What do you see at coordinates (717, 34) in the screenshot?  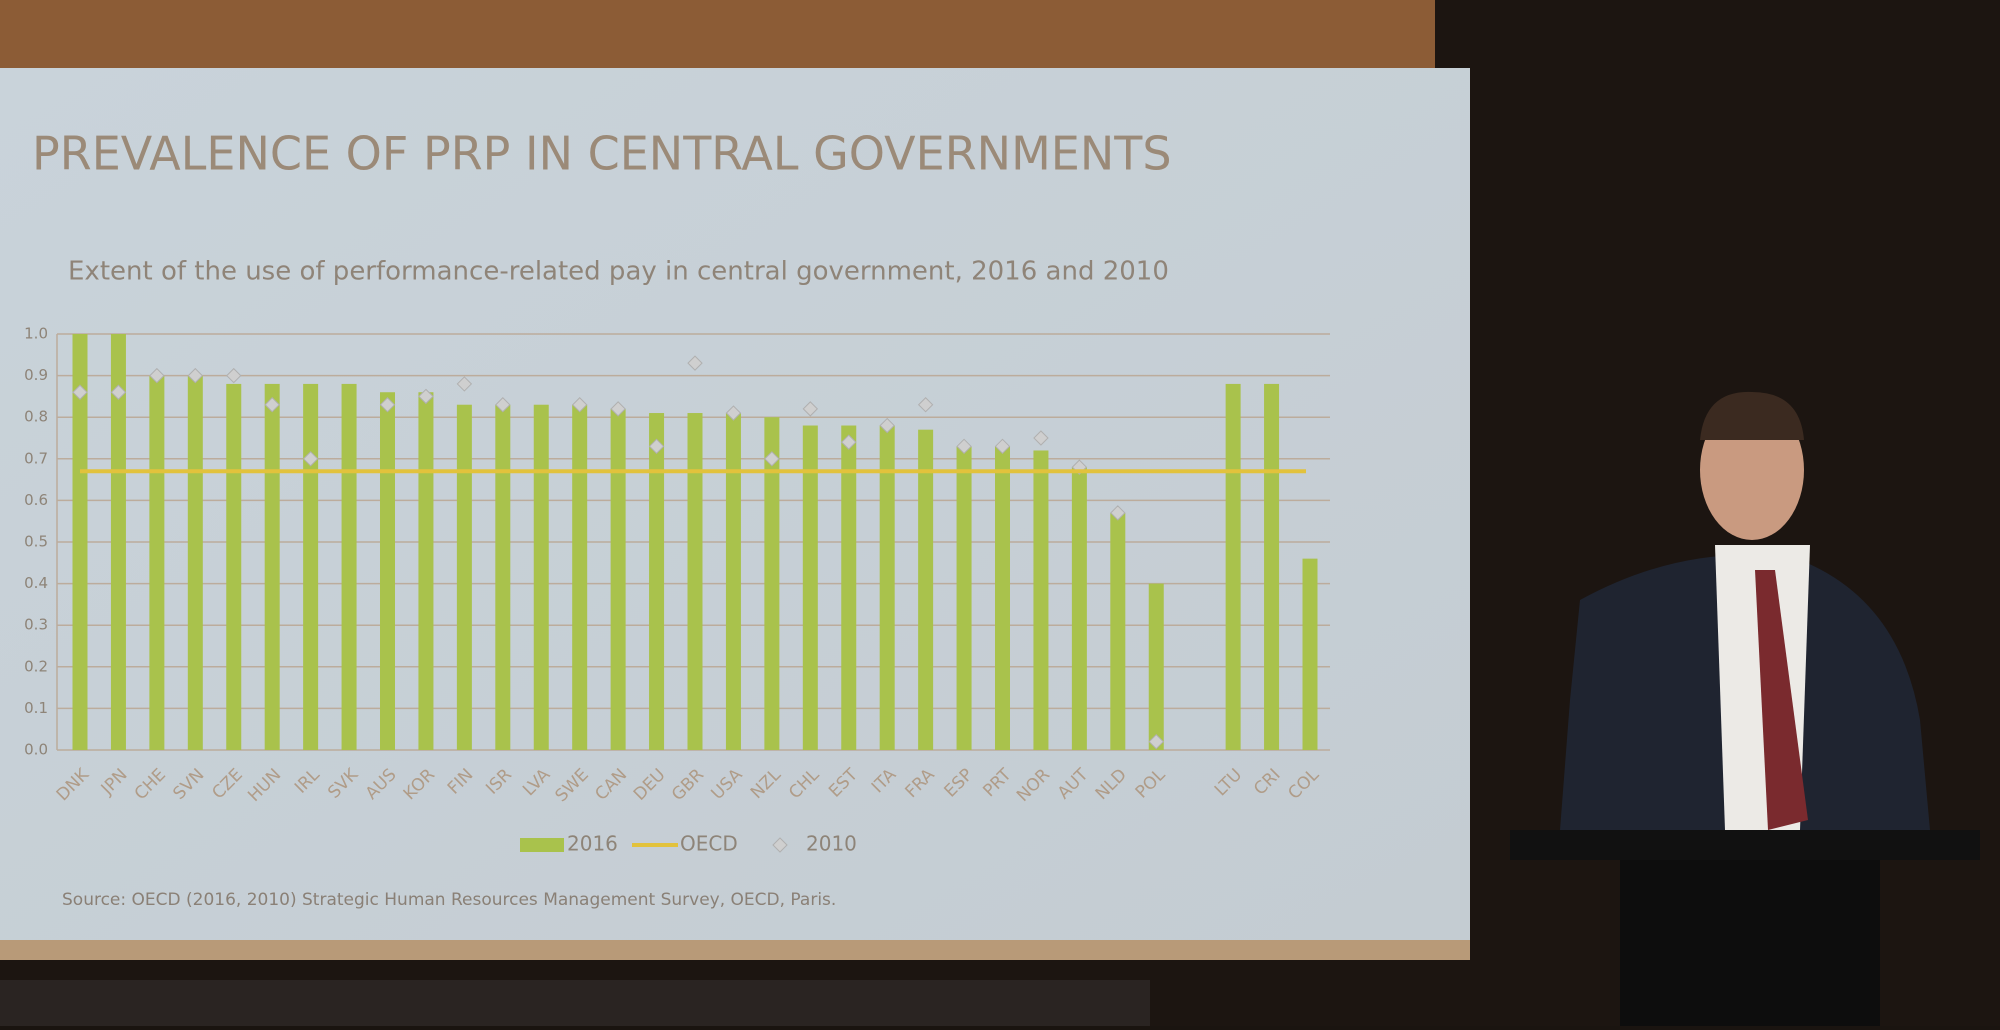 I see `screen-top-band` at bounding box center [717, 34].